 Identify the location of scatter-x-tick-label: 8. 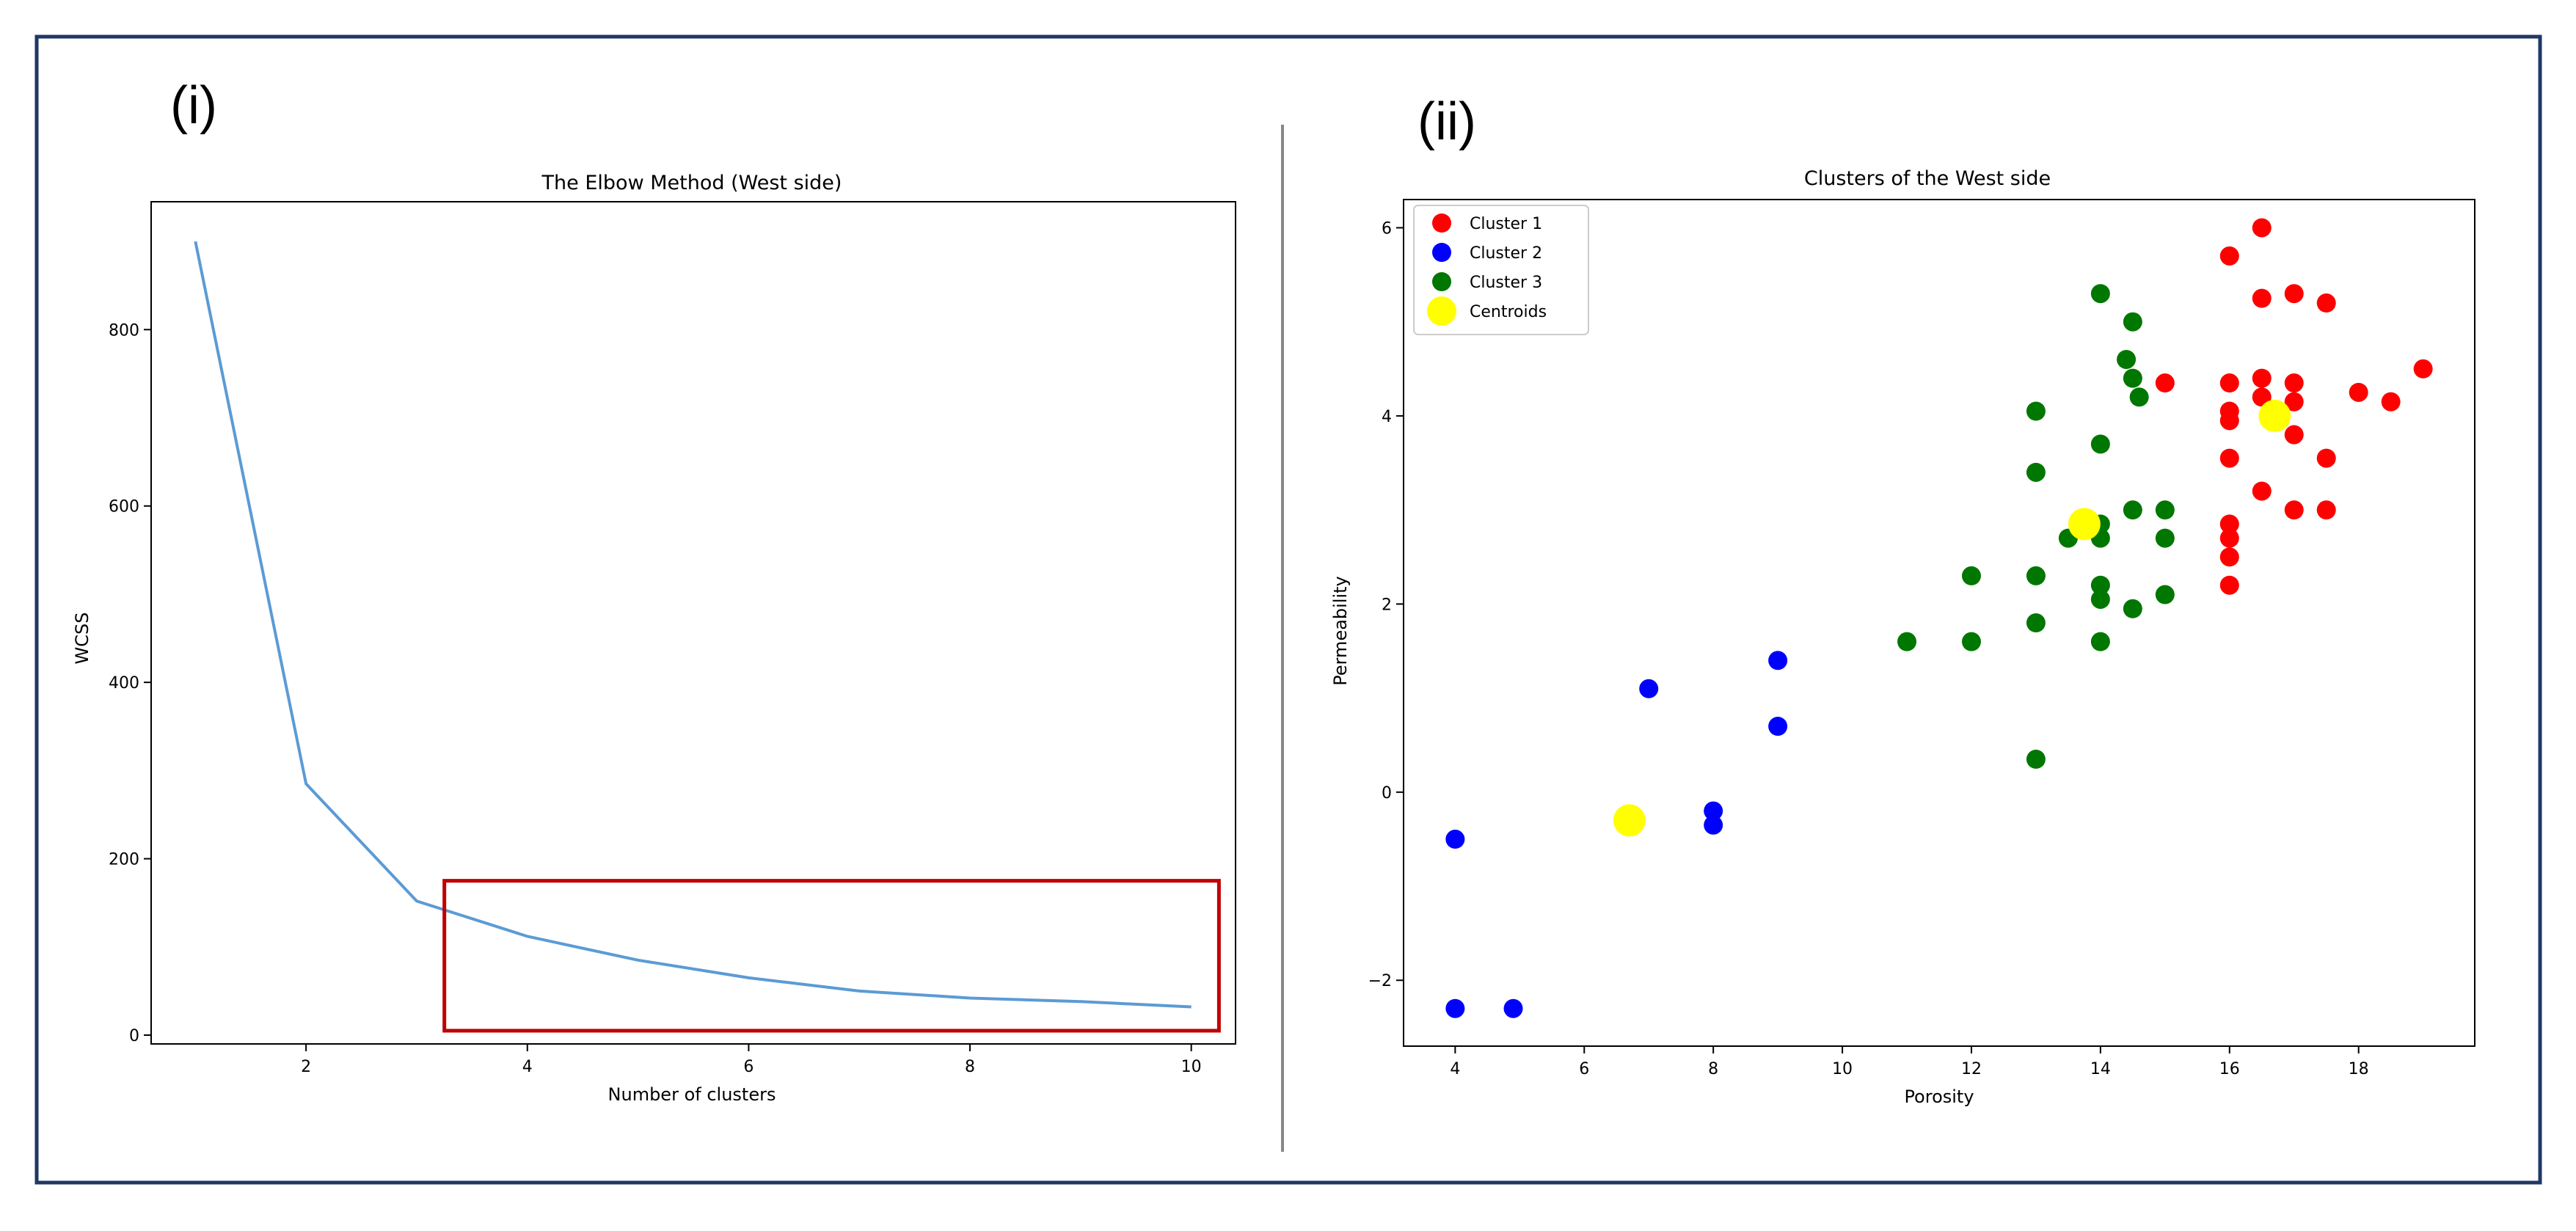
(1713, 1069).